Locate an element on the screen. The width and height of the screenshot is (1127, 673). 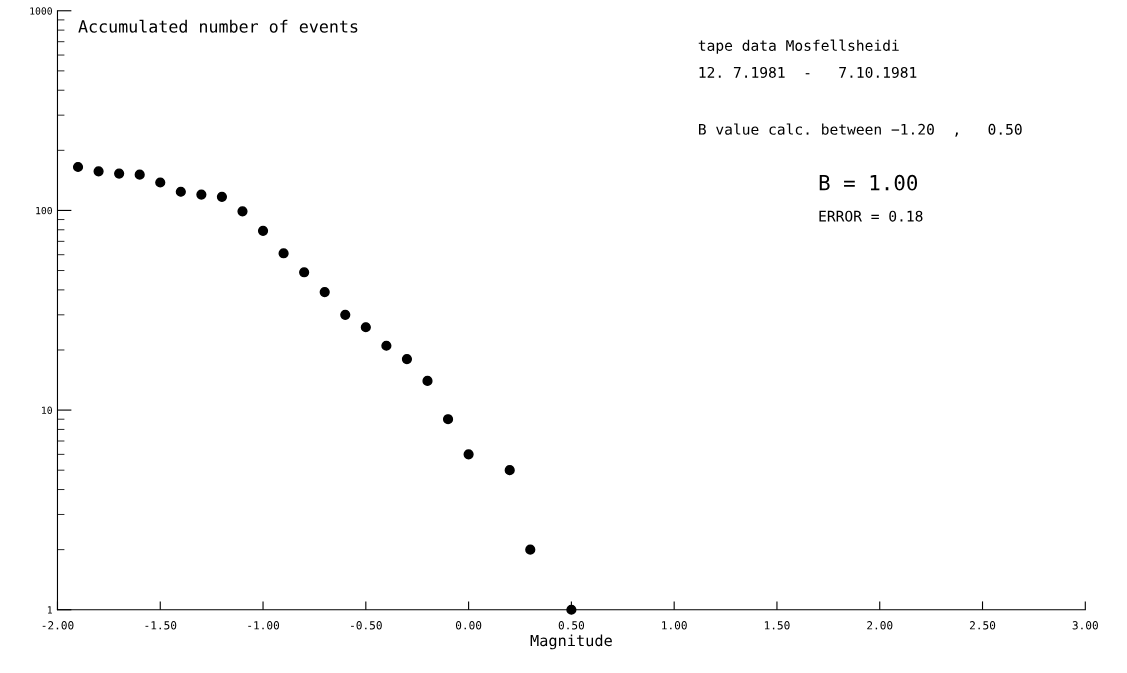
annotation: B value calc. between −1.20 , 0.50 is located at coordinates (860, 130).